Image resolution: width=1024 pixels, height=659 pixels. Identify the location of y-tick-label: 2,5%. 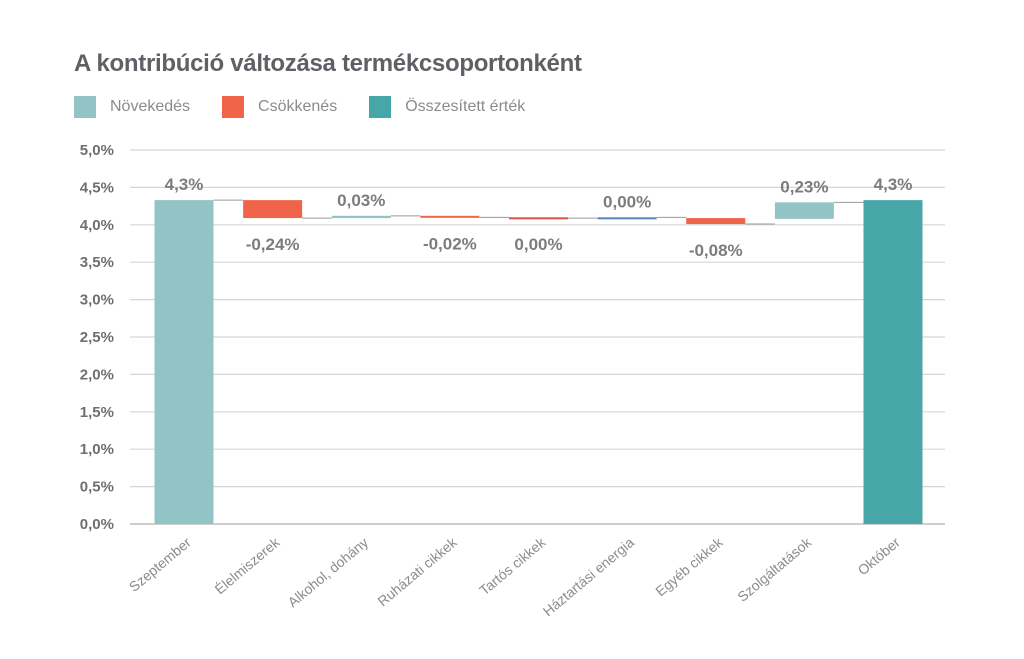
(97, 337).